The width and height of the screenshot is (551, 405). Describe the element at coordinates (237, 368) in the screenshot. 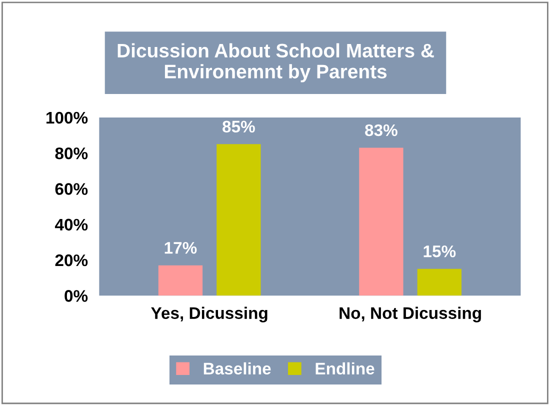

I see `legend-label: Baseline` at that location.